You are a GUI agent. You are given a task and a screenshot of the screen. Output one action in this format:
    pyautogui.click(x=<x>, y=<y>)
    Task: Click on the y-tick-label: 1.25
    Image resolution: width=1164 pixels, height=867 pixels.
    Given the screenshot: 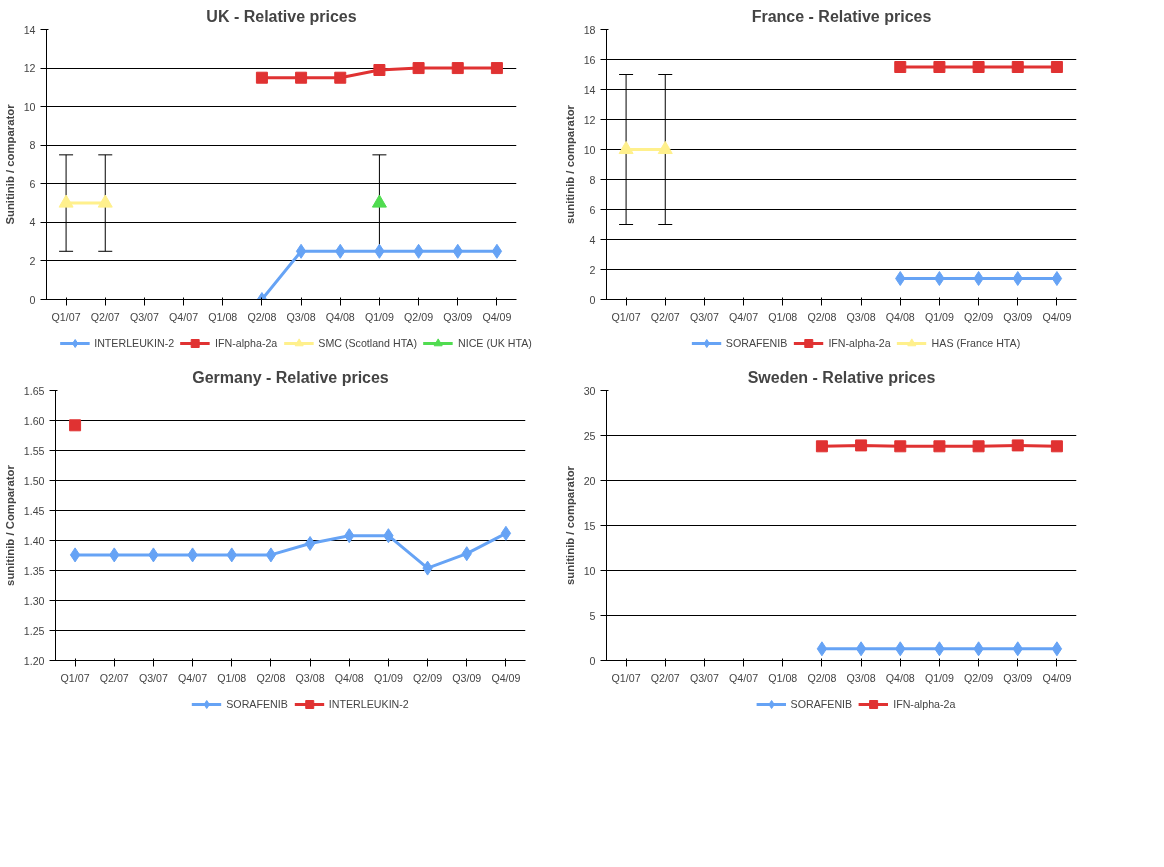 What is the action you would take?
    pyautogui.click(x=34, y=630)
    